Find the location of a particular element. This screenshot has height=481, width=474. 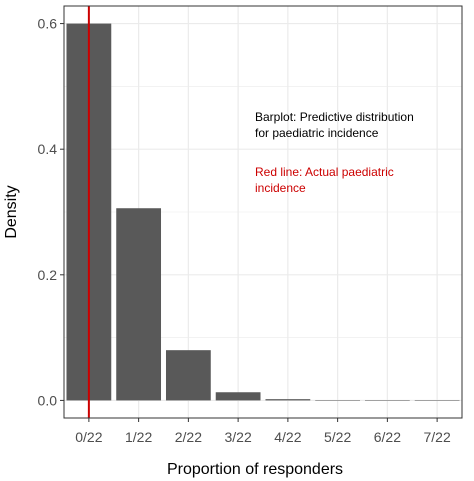

x-axis-ticks: 0/22 1/22 2/22 3/22 4/22 5/22 6/22 7/22 is located at coordinates (263, 431).